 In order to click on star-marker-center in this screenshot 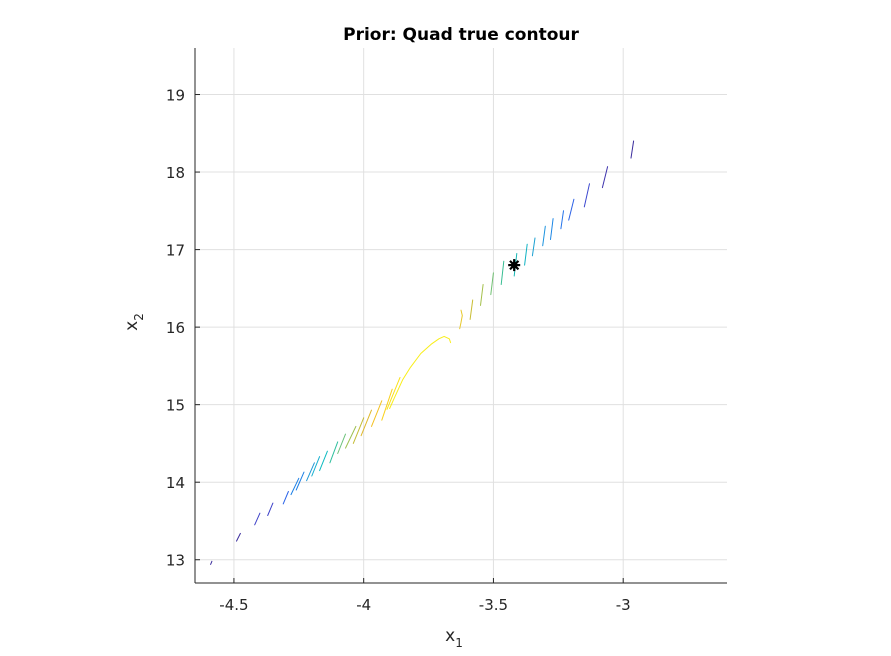, I will do `click(514, 265)`.